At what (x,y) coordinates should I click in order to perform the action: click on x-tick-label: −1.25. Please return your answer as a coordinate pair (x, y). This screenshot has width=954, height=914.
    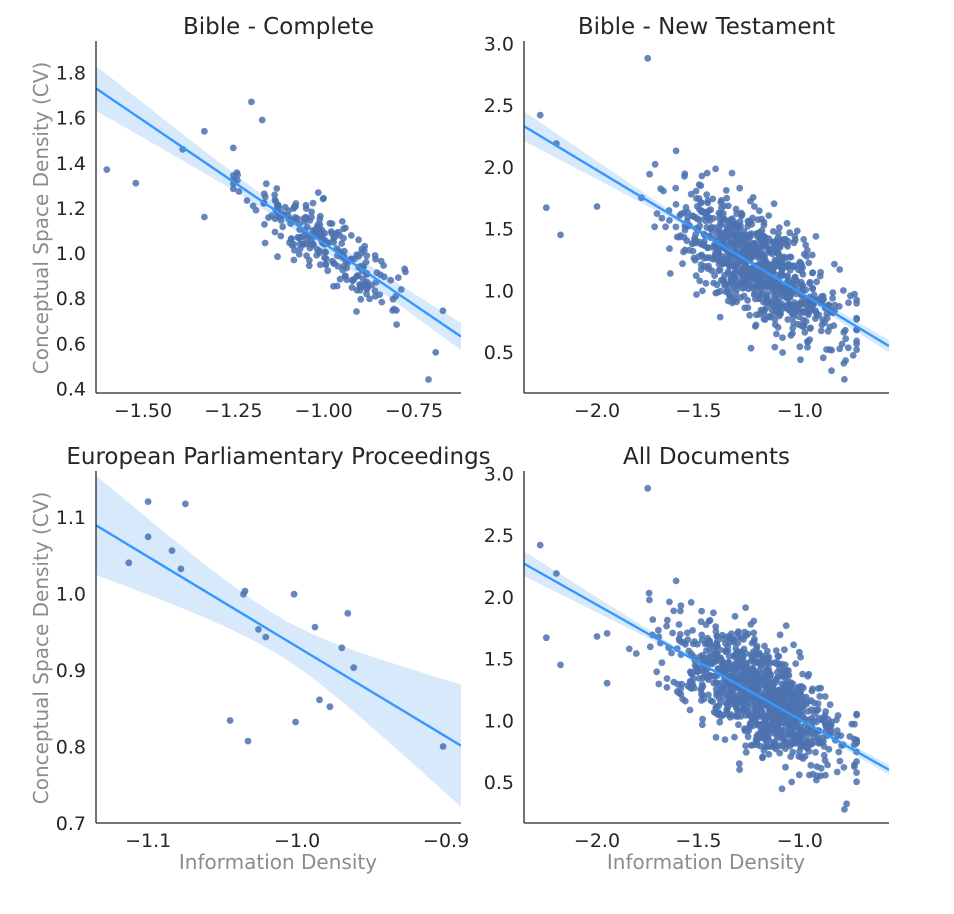
    Looking at the image, I should click on (233, 411).